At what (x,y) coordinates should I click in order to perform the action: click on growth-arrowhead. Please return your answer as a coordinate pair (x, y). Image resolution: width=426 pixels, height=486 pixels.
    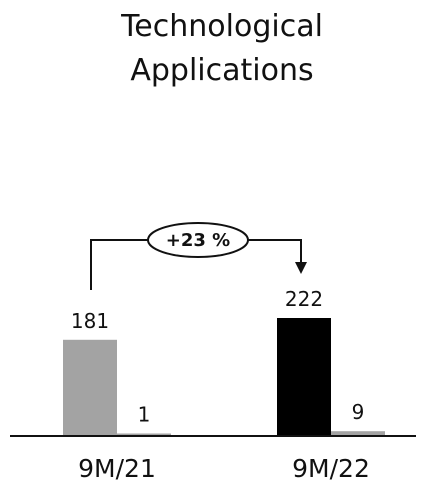
    Looking at the image, I should click on (301, 268).